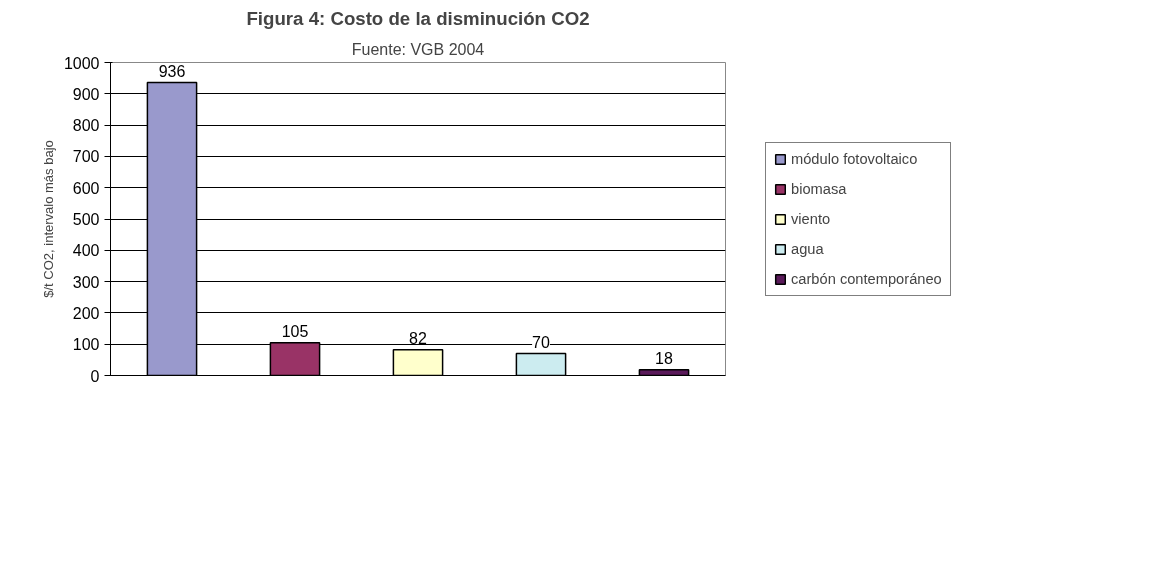 Image resolution: width=1170 pixels, height=568 pixels. What do you see at coordinates (418, 49) in the screenshot?
I see `chart-subtitle: Fuente: VGB 2004` at bounding box center [418, 49].